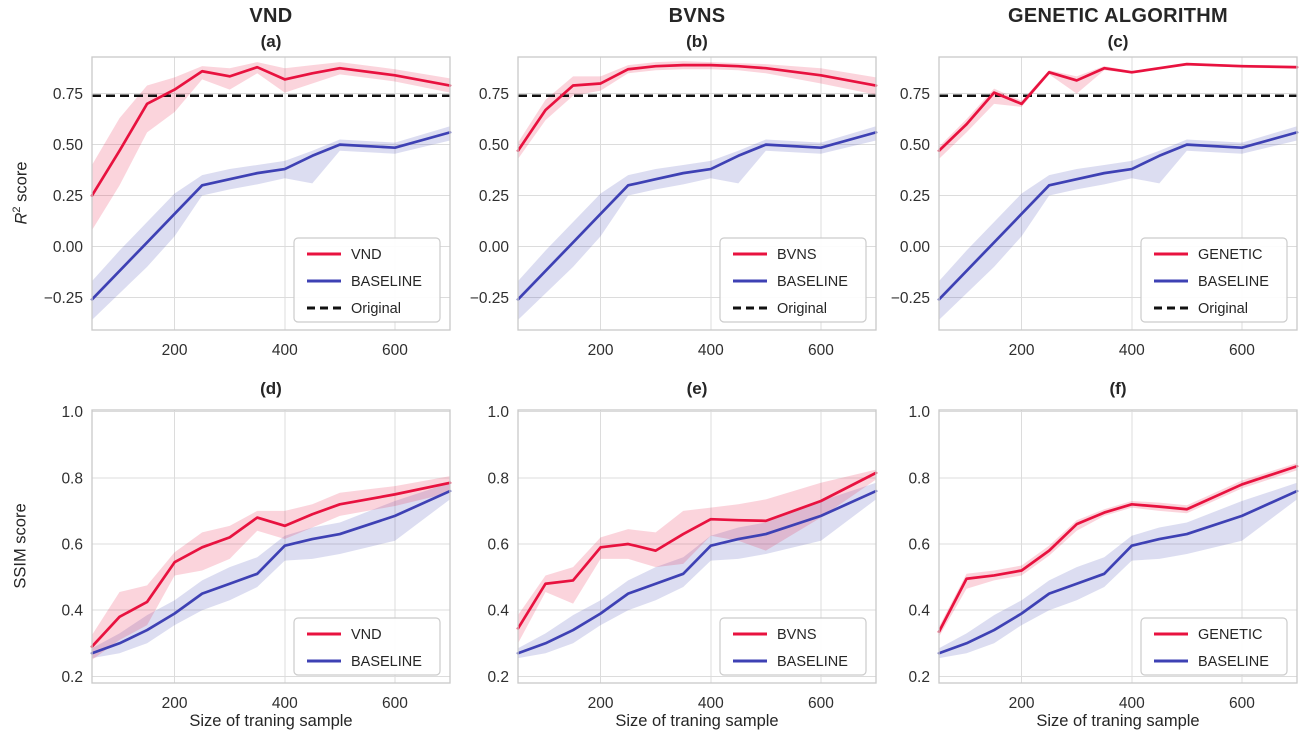 The image size is (1301, 742). I want to click on legend: GENETIC BASELINE Original, so click(1214, 280).